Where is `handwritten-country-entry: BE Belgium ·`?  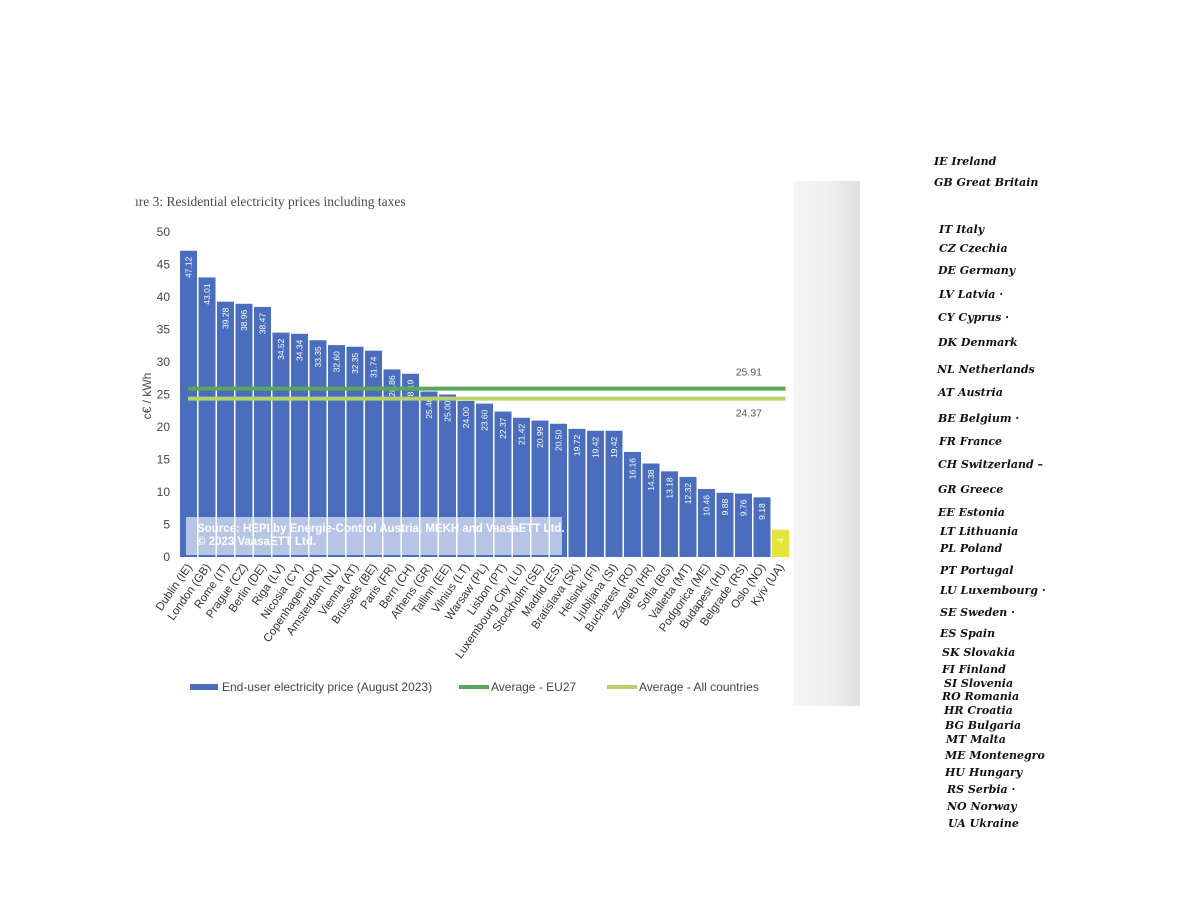 handwritten-country-entry: BE Belgium · is located at coordinates (979, 418).